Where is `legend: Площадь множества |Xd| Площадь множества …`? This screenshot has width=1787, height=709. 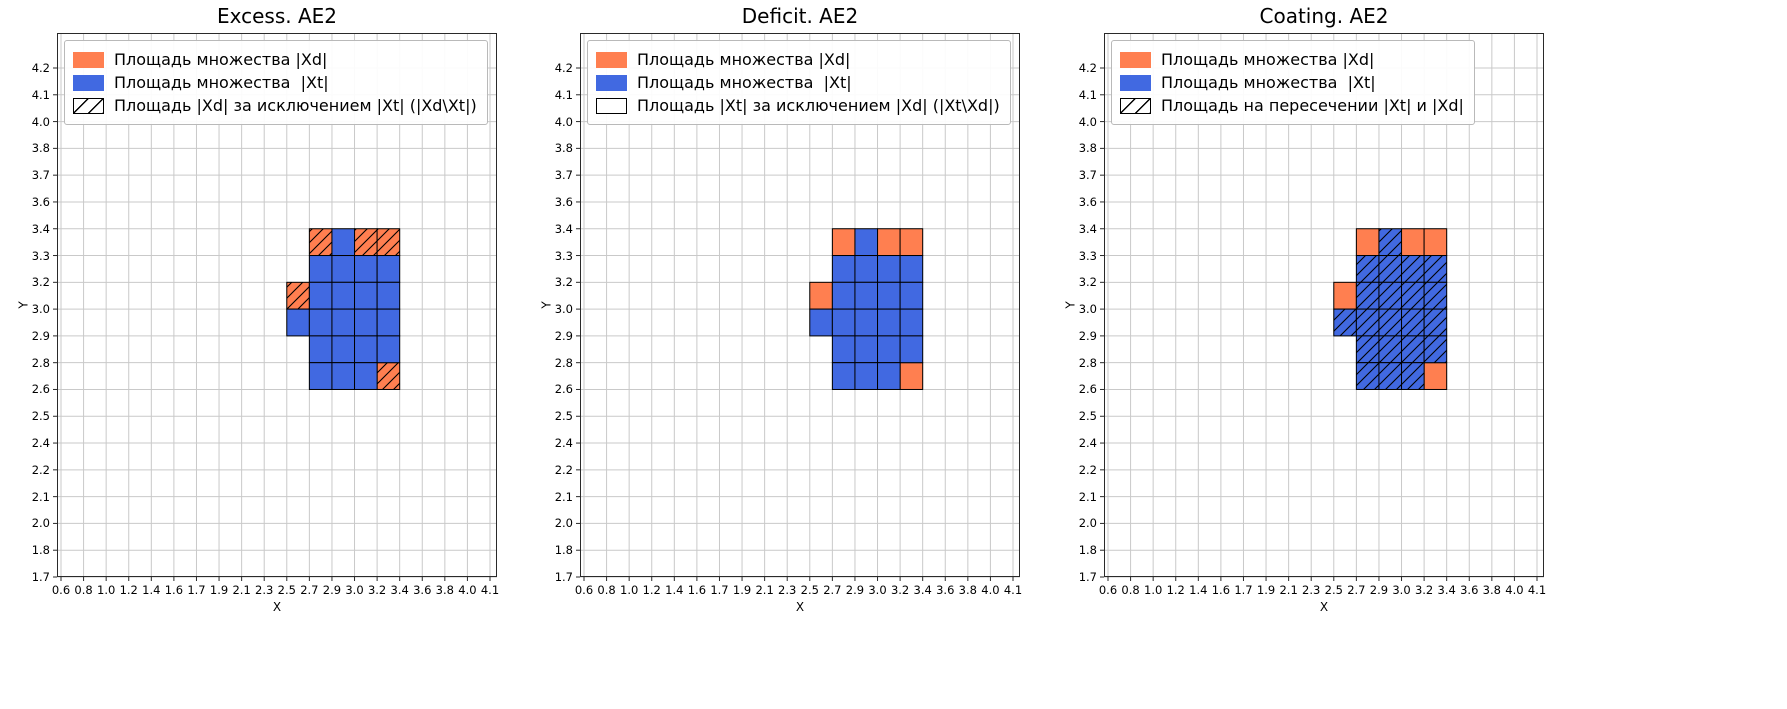
legend: Площадь множества |Xd| Площадь множества … is located at coordinates (799, 82).